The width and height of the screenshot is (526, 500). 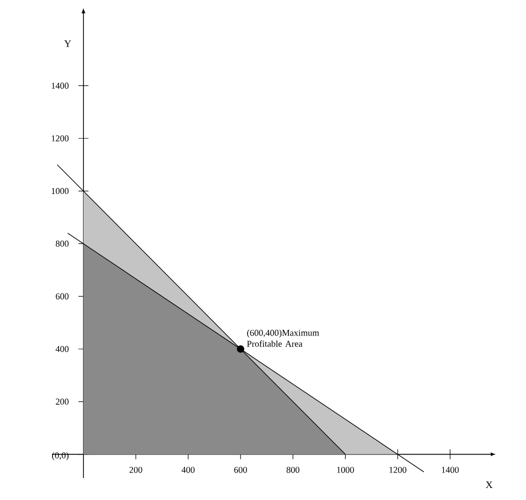 I want to click on y-tick-label: 1000, so click(x=60, y=191).